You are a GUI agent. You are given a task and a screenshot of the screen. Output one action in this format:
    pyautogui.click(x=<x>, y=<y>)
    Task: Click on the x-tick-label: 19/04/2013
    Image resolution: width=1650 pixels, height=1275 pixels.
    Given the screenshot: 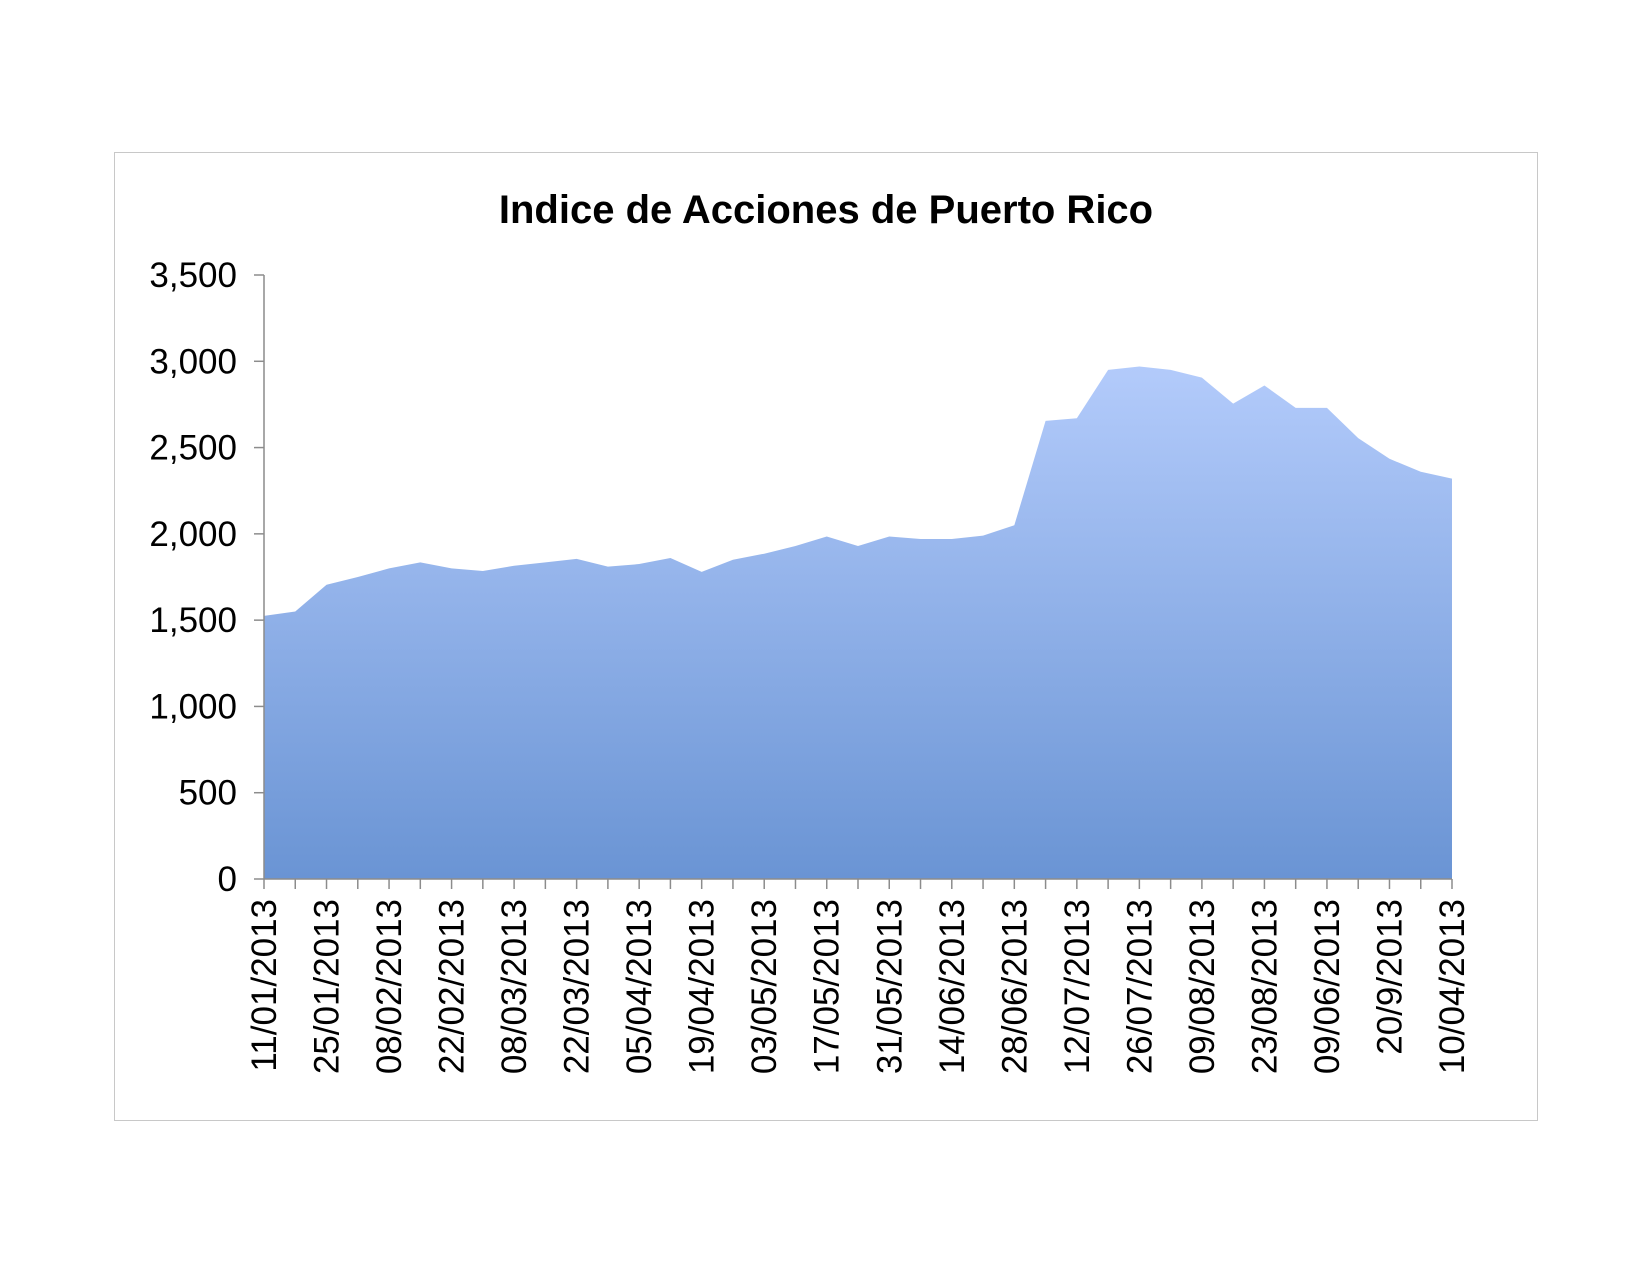 What is the action you would take?
    pyautogui.click(x=702, y=986)
    